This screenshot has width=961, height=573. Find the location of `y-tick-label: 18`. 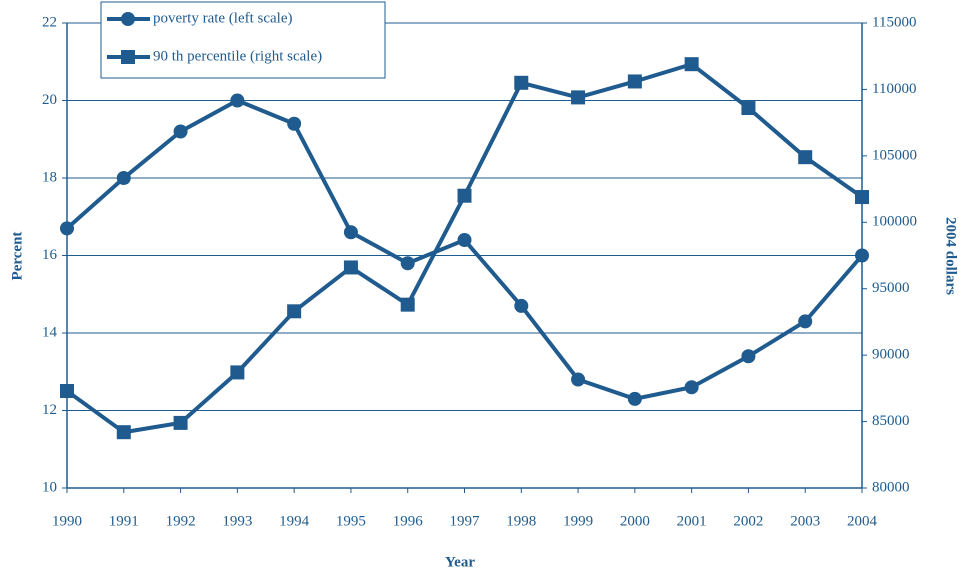

y-tick-label: 18 is located at coordinates (49, 177).